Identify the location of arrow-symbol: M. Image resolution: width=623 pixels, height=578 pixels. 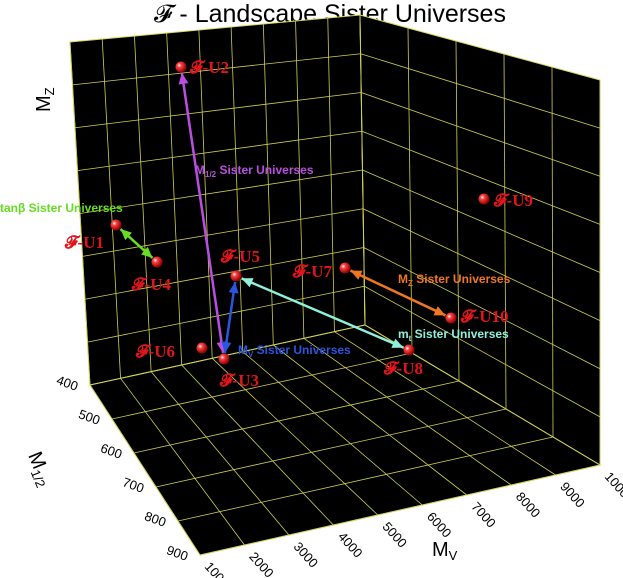
(403, 279).